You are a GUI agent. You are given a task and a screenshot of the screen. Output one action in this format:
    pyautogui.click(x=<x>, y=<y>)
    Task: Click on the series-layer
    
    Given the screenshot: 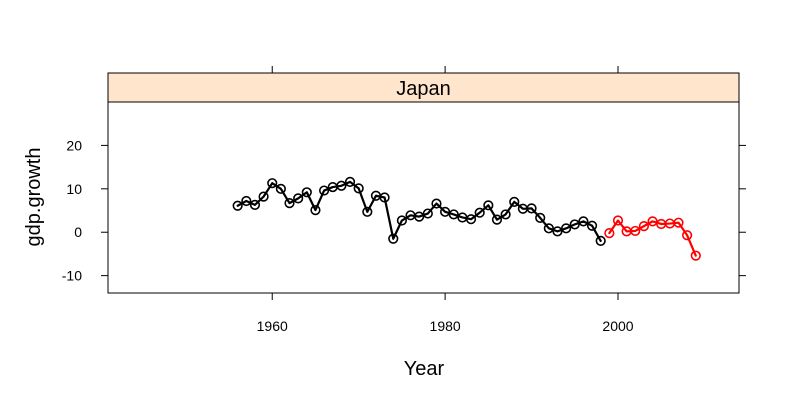 What is the action you would take?
    pyautogui.click(x=466, y=218)
    